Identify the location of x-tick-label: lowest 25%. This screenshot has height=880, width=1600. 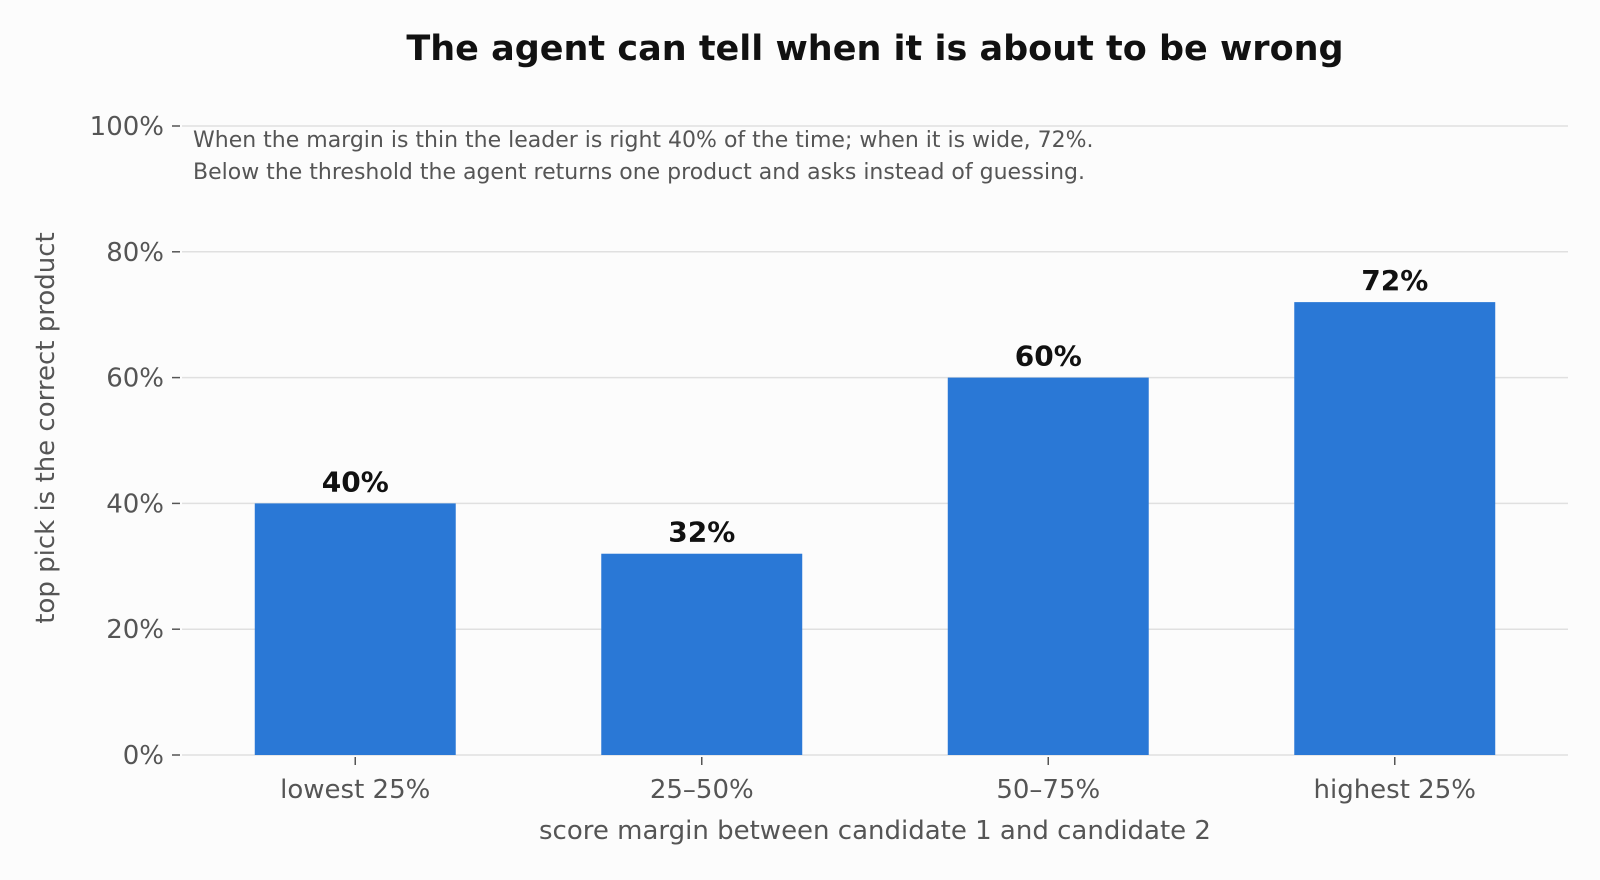
(355, 790).